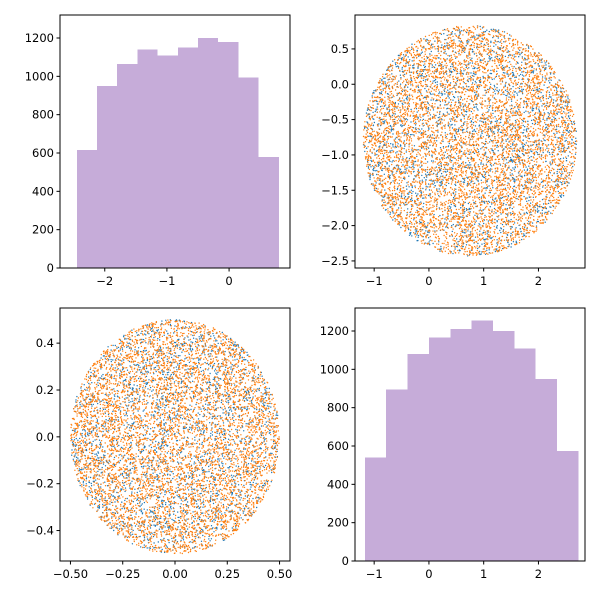  What do you see at coordinates (122, 574) in the screenshot?
I see `x-tick-label: −0.25` at bounding box center [122, 574].